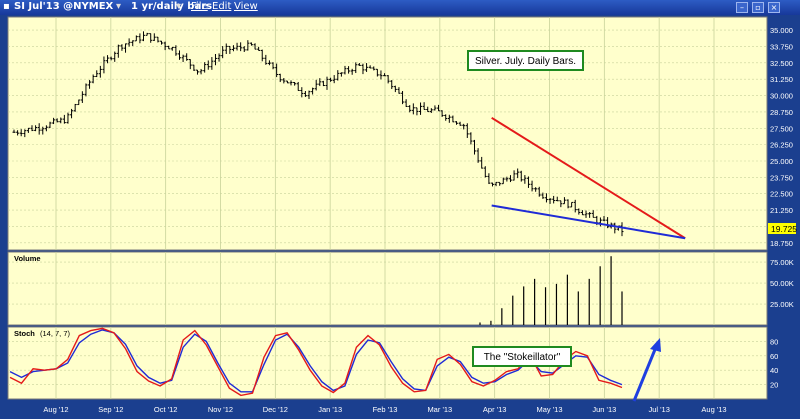 Image resolution: width=800 pixels, height=419 pixels. I want to click on price-tick-label: 21.250, so click(781, 210).